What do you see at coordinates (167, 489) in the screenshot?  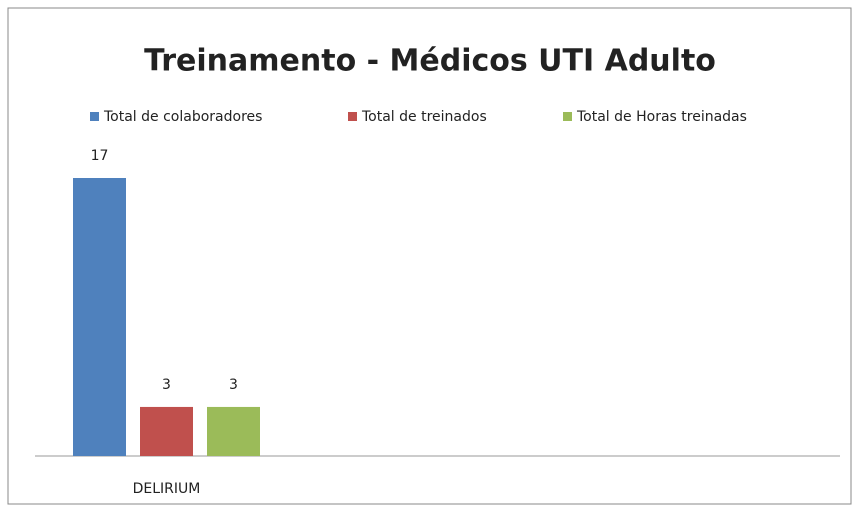 I see `x-tick-label: DELIRIUM` at bounding box center [167, 489].